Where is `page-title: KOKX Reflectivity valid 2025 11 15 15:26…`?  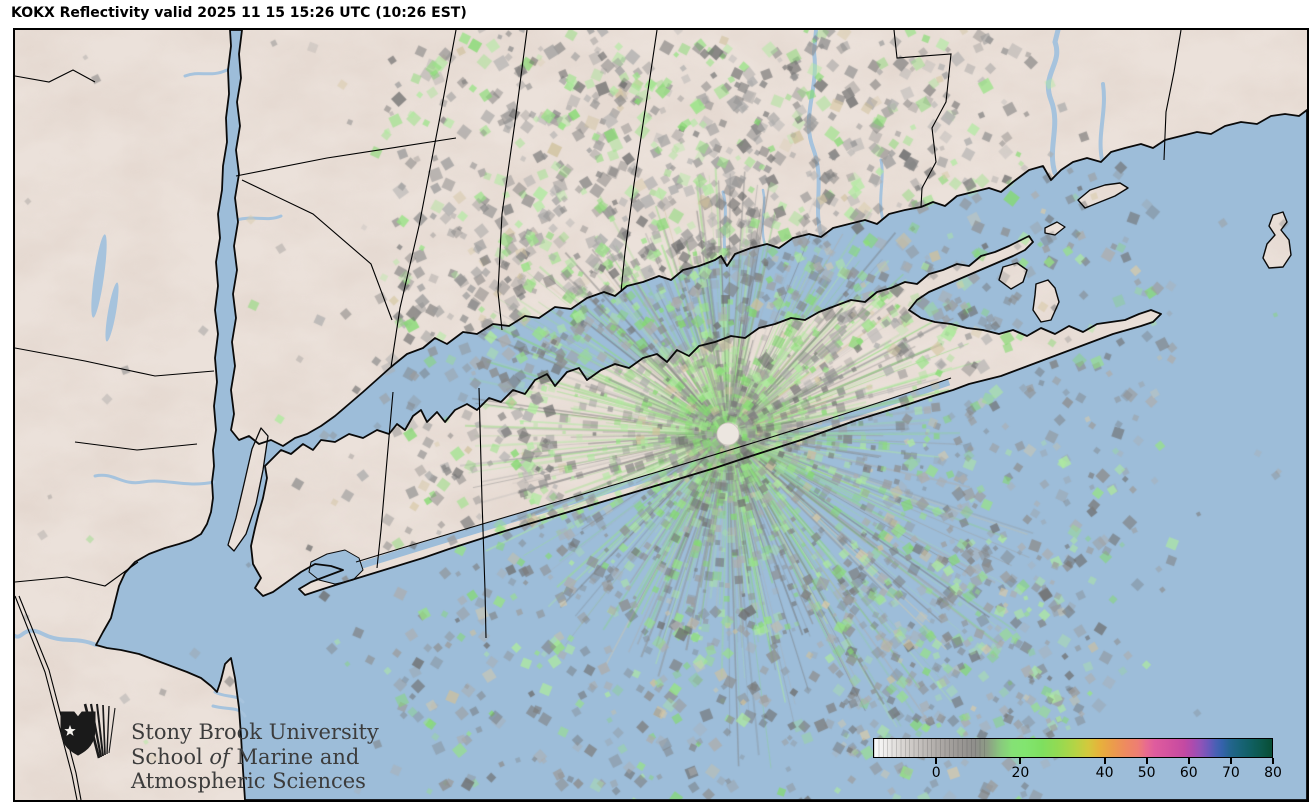
page-title: KOKX Reflectivity valid 2025 11 15 15:26… is located at coordinates (239, 13).